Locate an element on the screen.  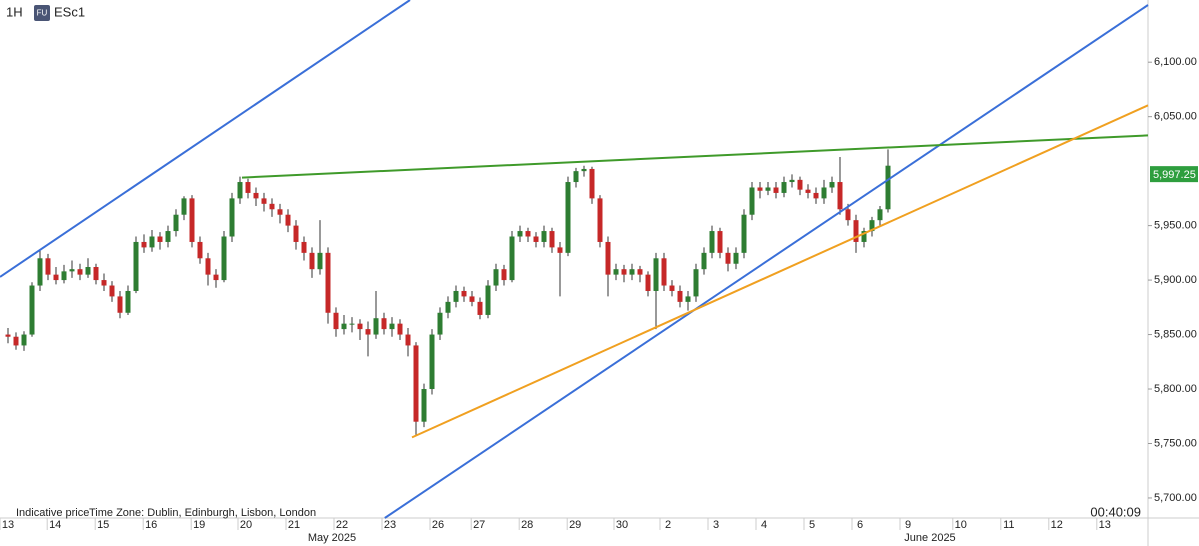
x-tick-label: 21 is located at coordinates (294, 525).